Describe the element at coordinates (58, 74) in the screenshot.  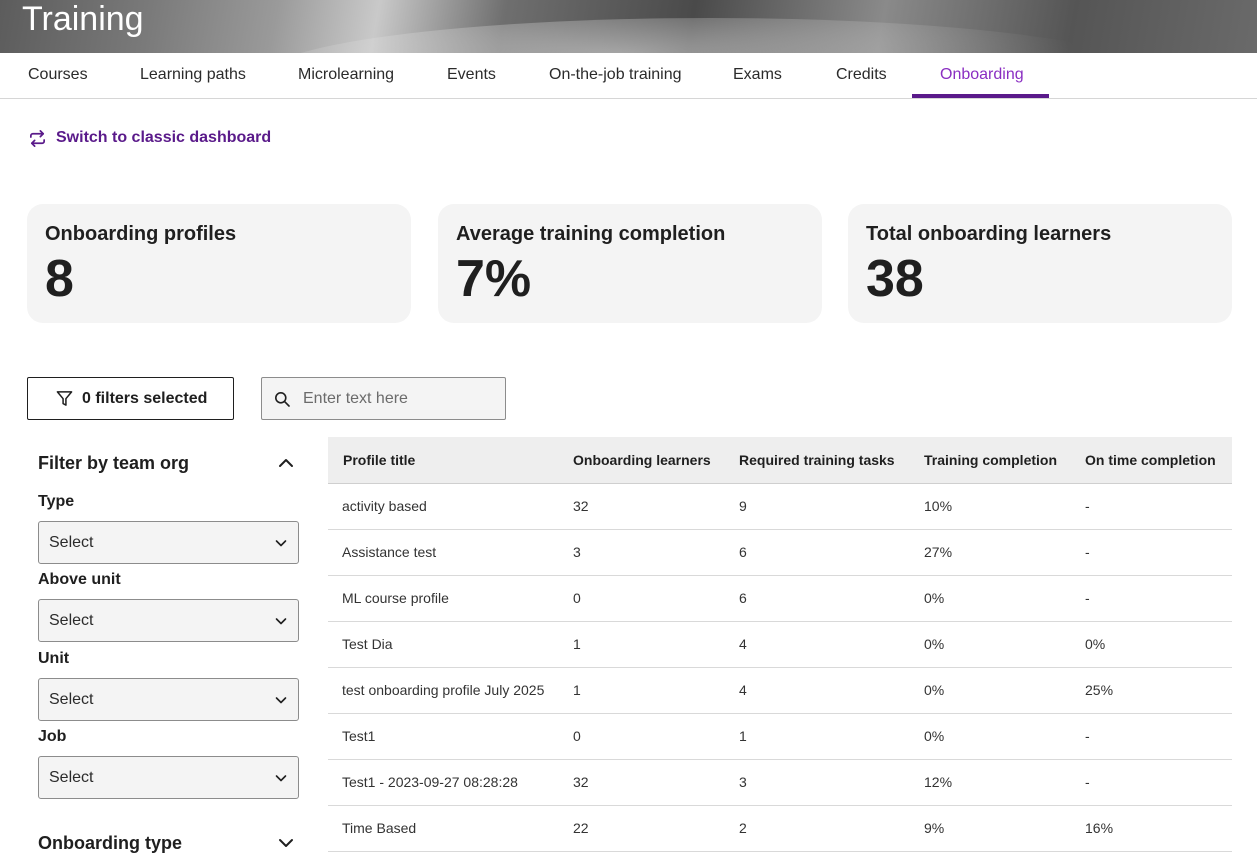
I see `tab-courses: Courses` at that location.